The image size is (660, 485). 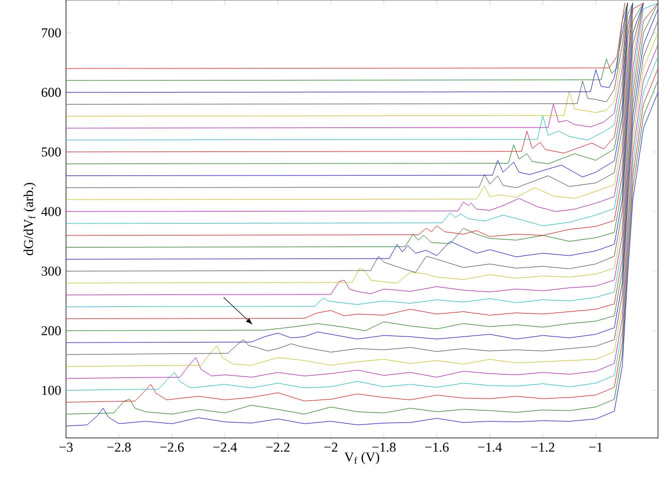 I want to click on y-tick-label: 500, so click(x=51, y=151).